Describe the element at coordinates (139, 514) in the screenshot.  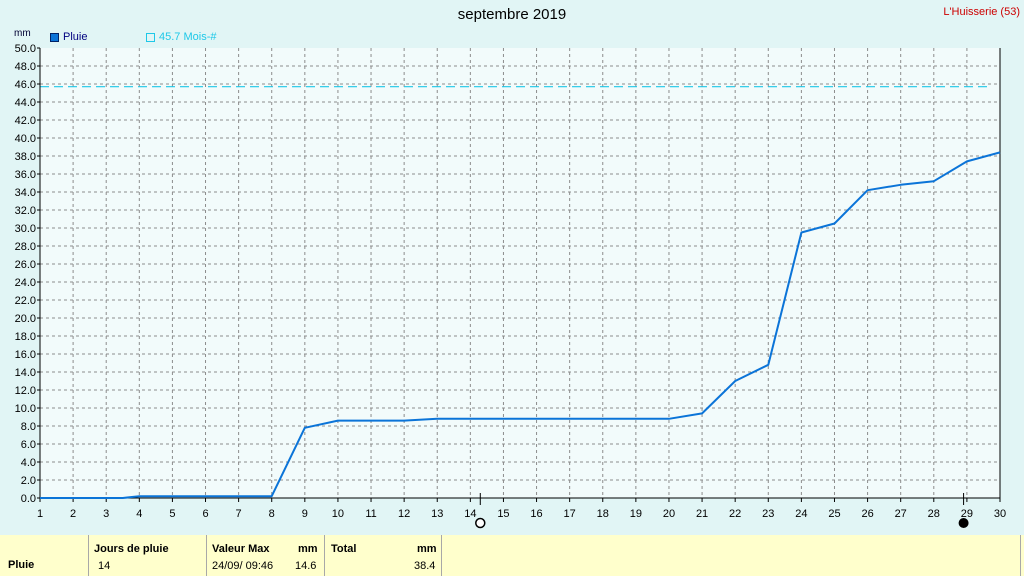
I see `x-tick-label: 4` at that location.